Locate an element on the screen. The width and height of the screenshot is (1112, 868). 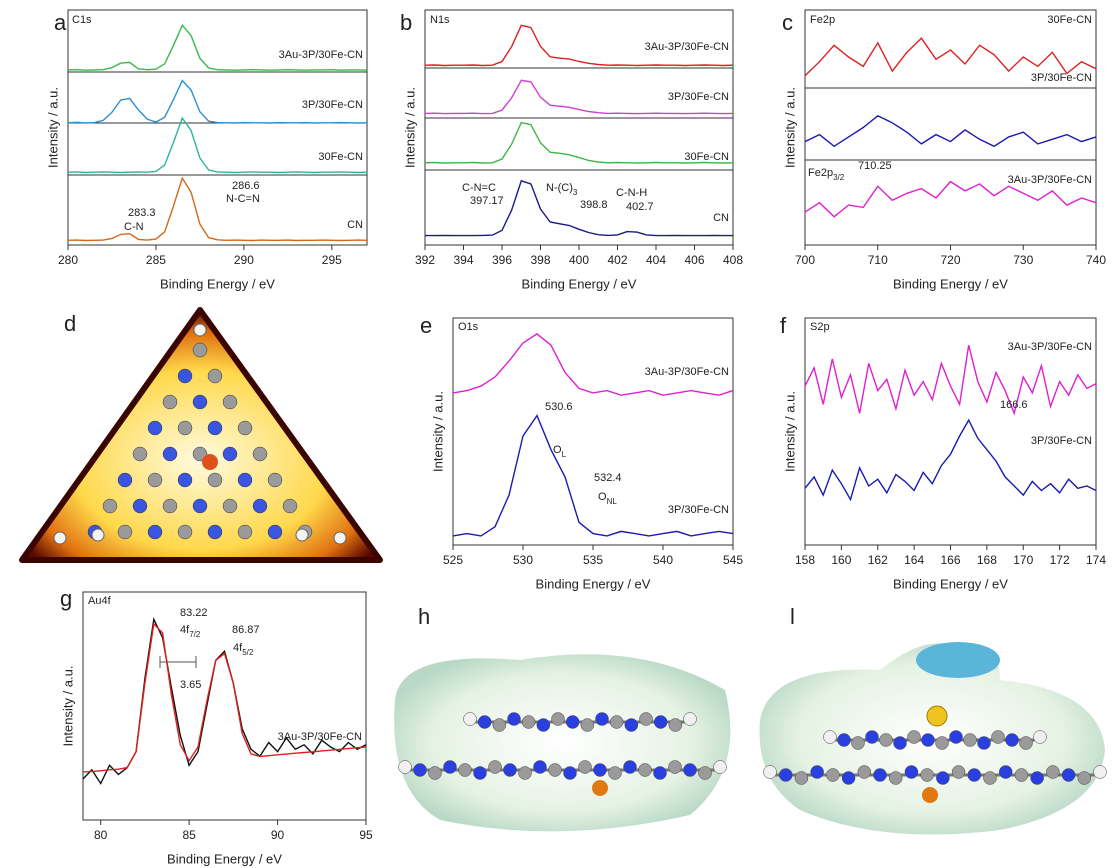
x-tick-label: 160 is located at coordinates (841, 560).